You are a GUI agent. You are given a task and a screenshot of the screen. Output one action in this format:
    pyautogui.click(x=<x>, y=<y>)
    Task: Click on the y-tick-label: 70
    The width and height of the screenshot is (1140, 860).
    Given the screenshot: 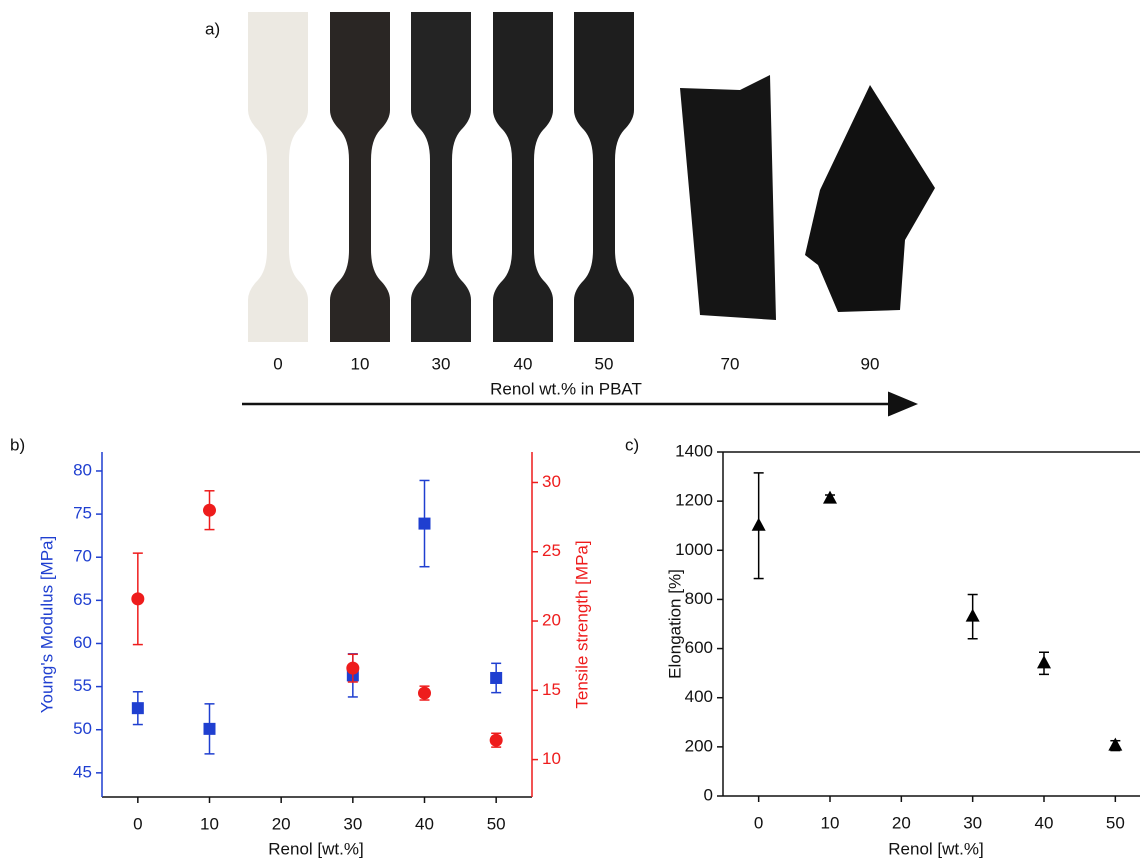 What is the action you would take?
    pyautogui.click(x=82, y=556)
    